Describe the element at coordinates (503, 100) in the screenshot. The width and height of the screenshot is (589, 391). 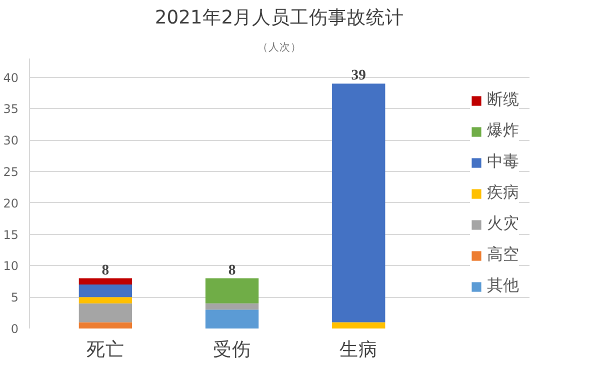
I see `legend-label: 断缆` at that location.